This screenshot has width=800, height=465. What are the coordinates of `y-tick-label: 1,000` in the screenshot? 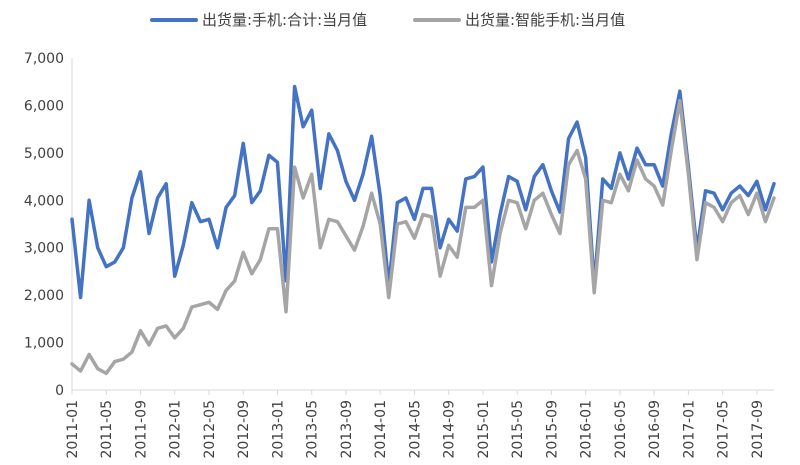 It's located at (44, 344).